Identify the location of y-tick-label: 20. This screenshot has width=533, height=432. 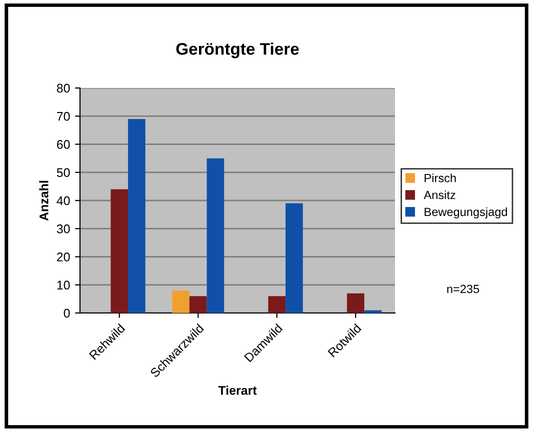
(63, 257).